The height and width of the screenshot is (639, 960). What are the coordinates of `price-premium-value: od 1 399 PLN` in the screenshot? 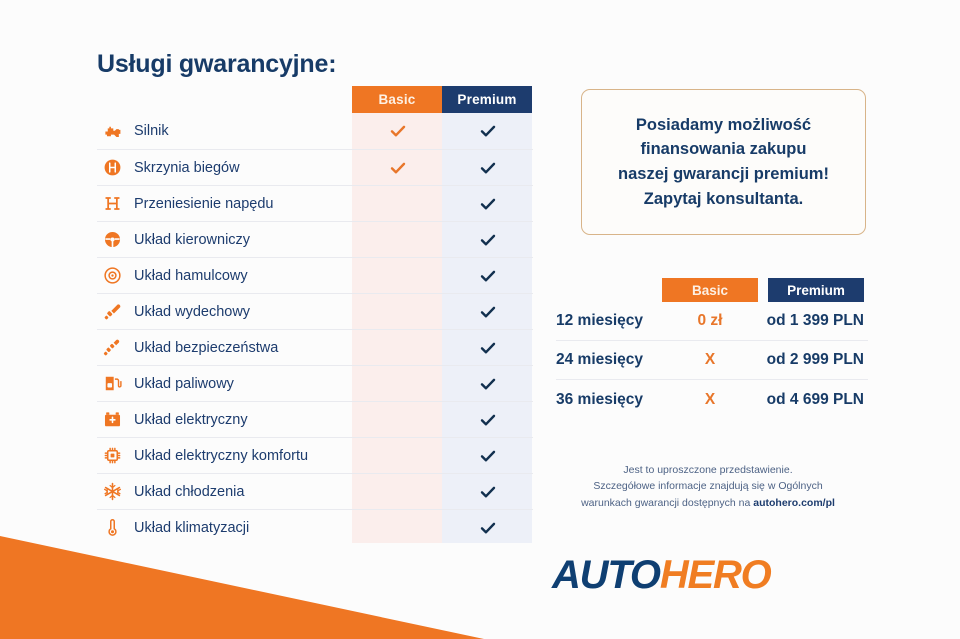 It's located at (815, 320).